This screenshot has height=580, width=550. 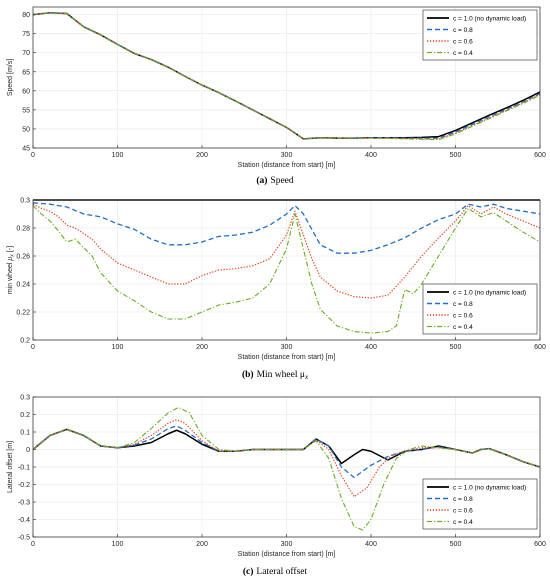 What do you see at coordinates (28, 450) in the screenshot?
I see `y-tick-label: 0` at bounding box center [28, 450].